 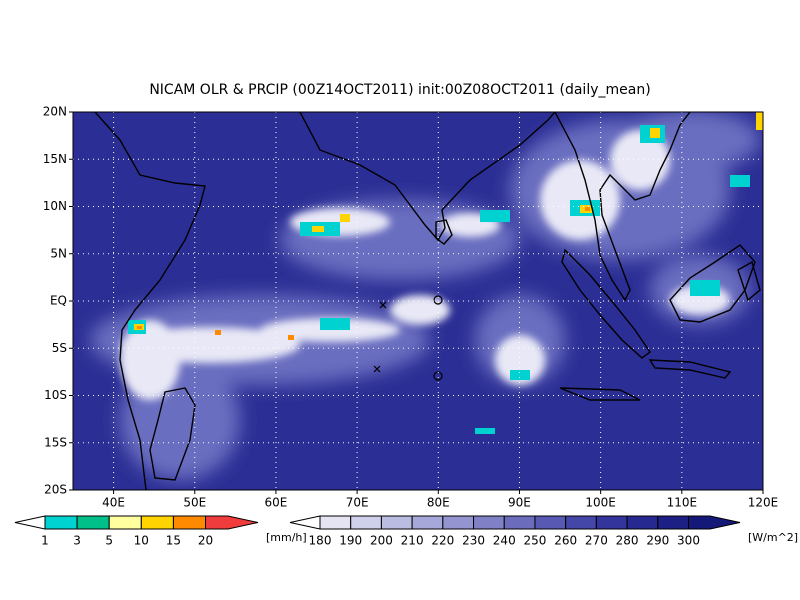 I want to click on colorbar-label: 300, so click(x=688, y=541).